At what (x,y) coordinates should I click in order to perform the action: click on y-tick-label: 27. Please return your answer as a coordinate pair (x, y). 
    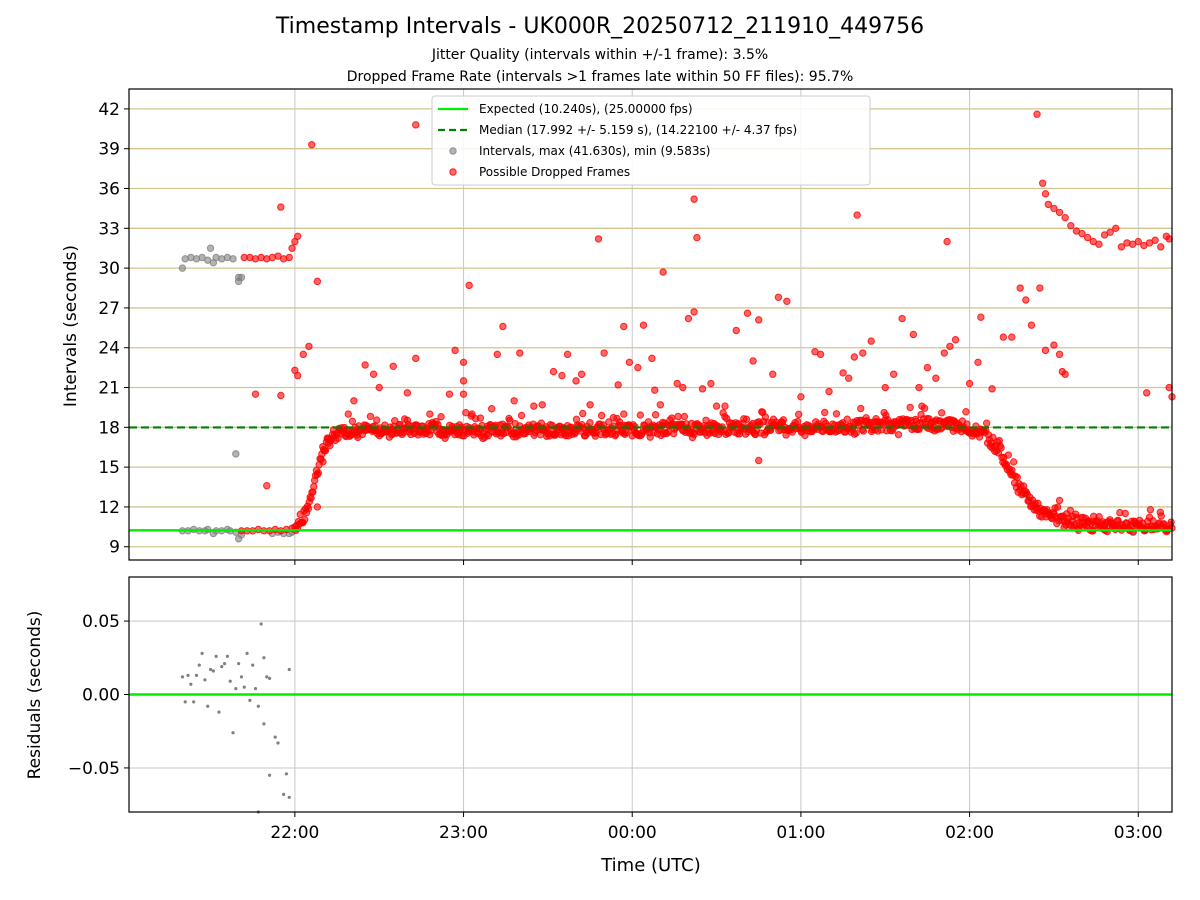
    Looking at the image, I should click on (109, 309).